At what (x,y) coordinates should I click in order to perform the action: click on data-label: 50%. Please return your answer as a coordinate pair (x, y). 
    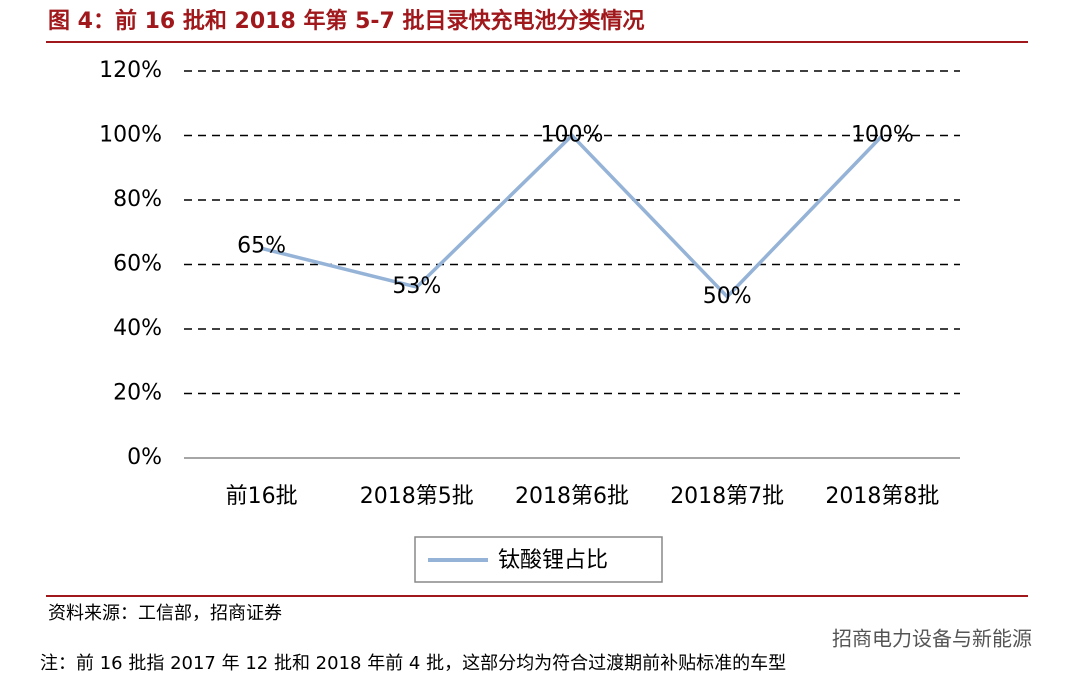
    Looking at the image, I should click on (727, 296).